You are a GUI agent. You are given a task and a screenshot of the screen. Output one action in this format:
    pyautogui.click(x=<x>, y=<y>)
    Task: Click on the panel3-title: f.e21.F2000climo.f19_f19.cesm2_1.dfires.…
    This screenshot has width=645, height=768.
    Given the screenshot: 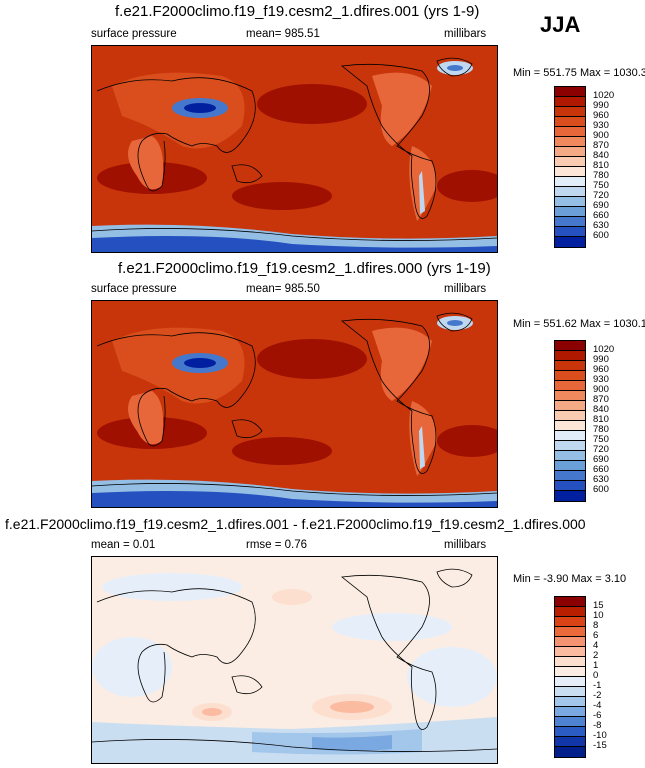 What is the action you would take?
    pyautogui.click(x=295, y=524)
    